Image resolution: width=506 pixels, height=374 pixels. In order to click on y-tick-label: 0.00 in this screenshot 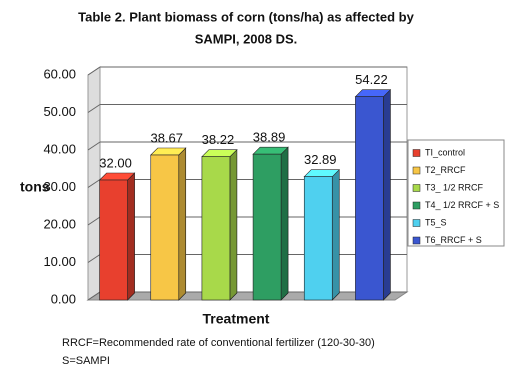, I will do `click(63, 298)`.